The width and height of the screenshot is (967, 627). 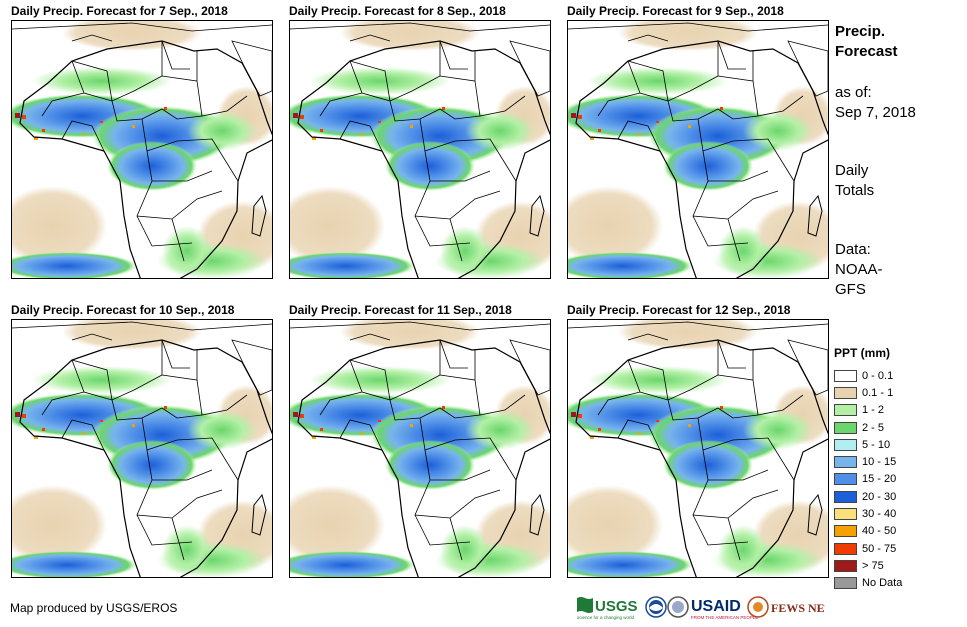 I want to click on legend-title: PPT (mm), so click(x=862, y=353).